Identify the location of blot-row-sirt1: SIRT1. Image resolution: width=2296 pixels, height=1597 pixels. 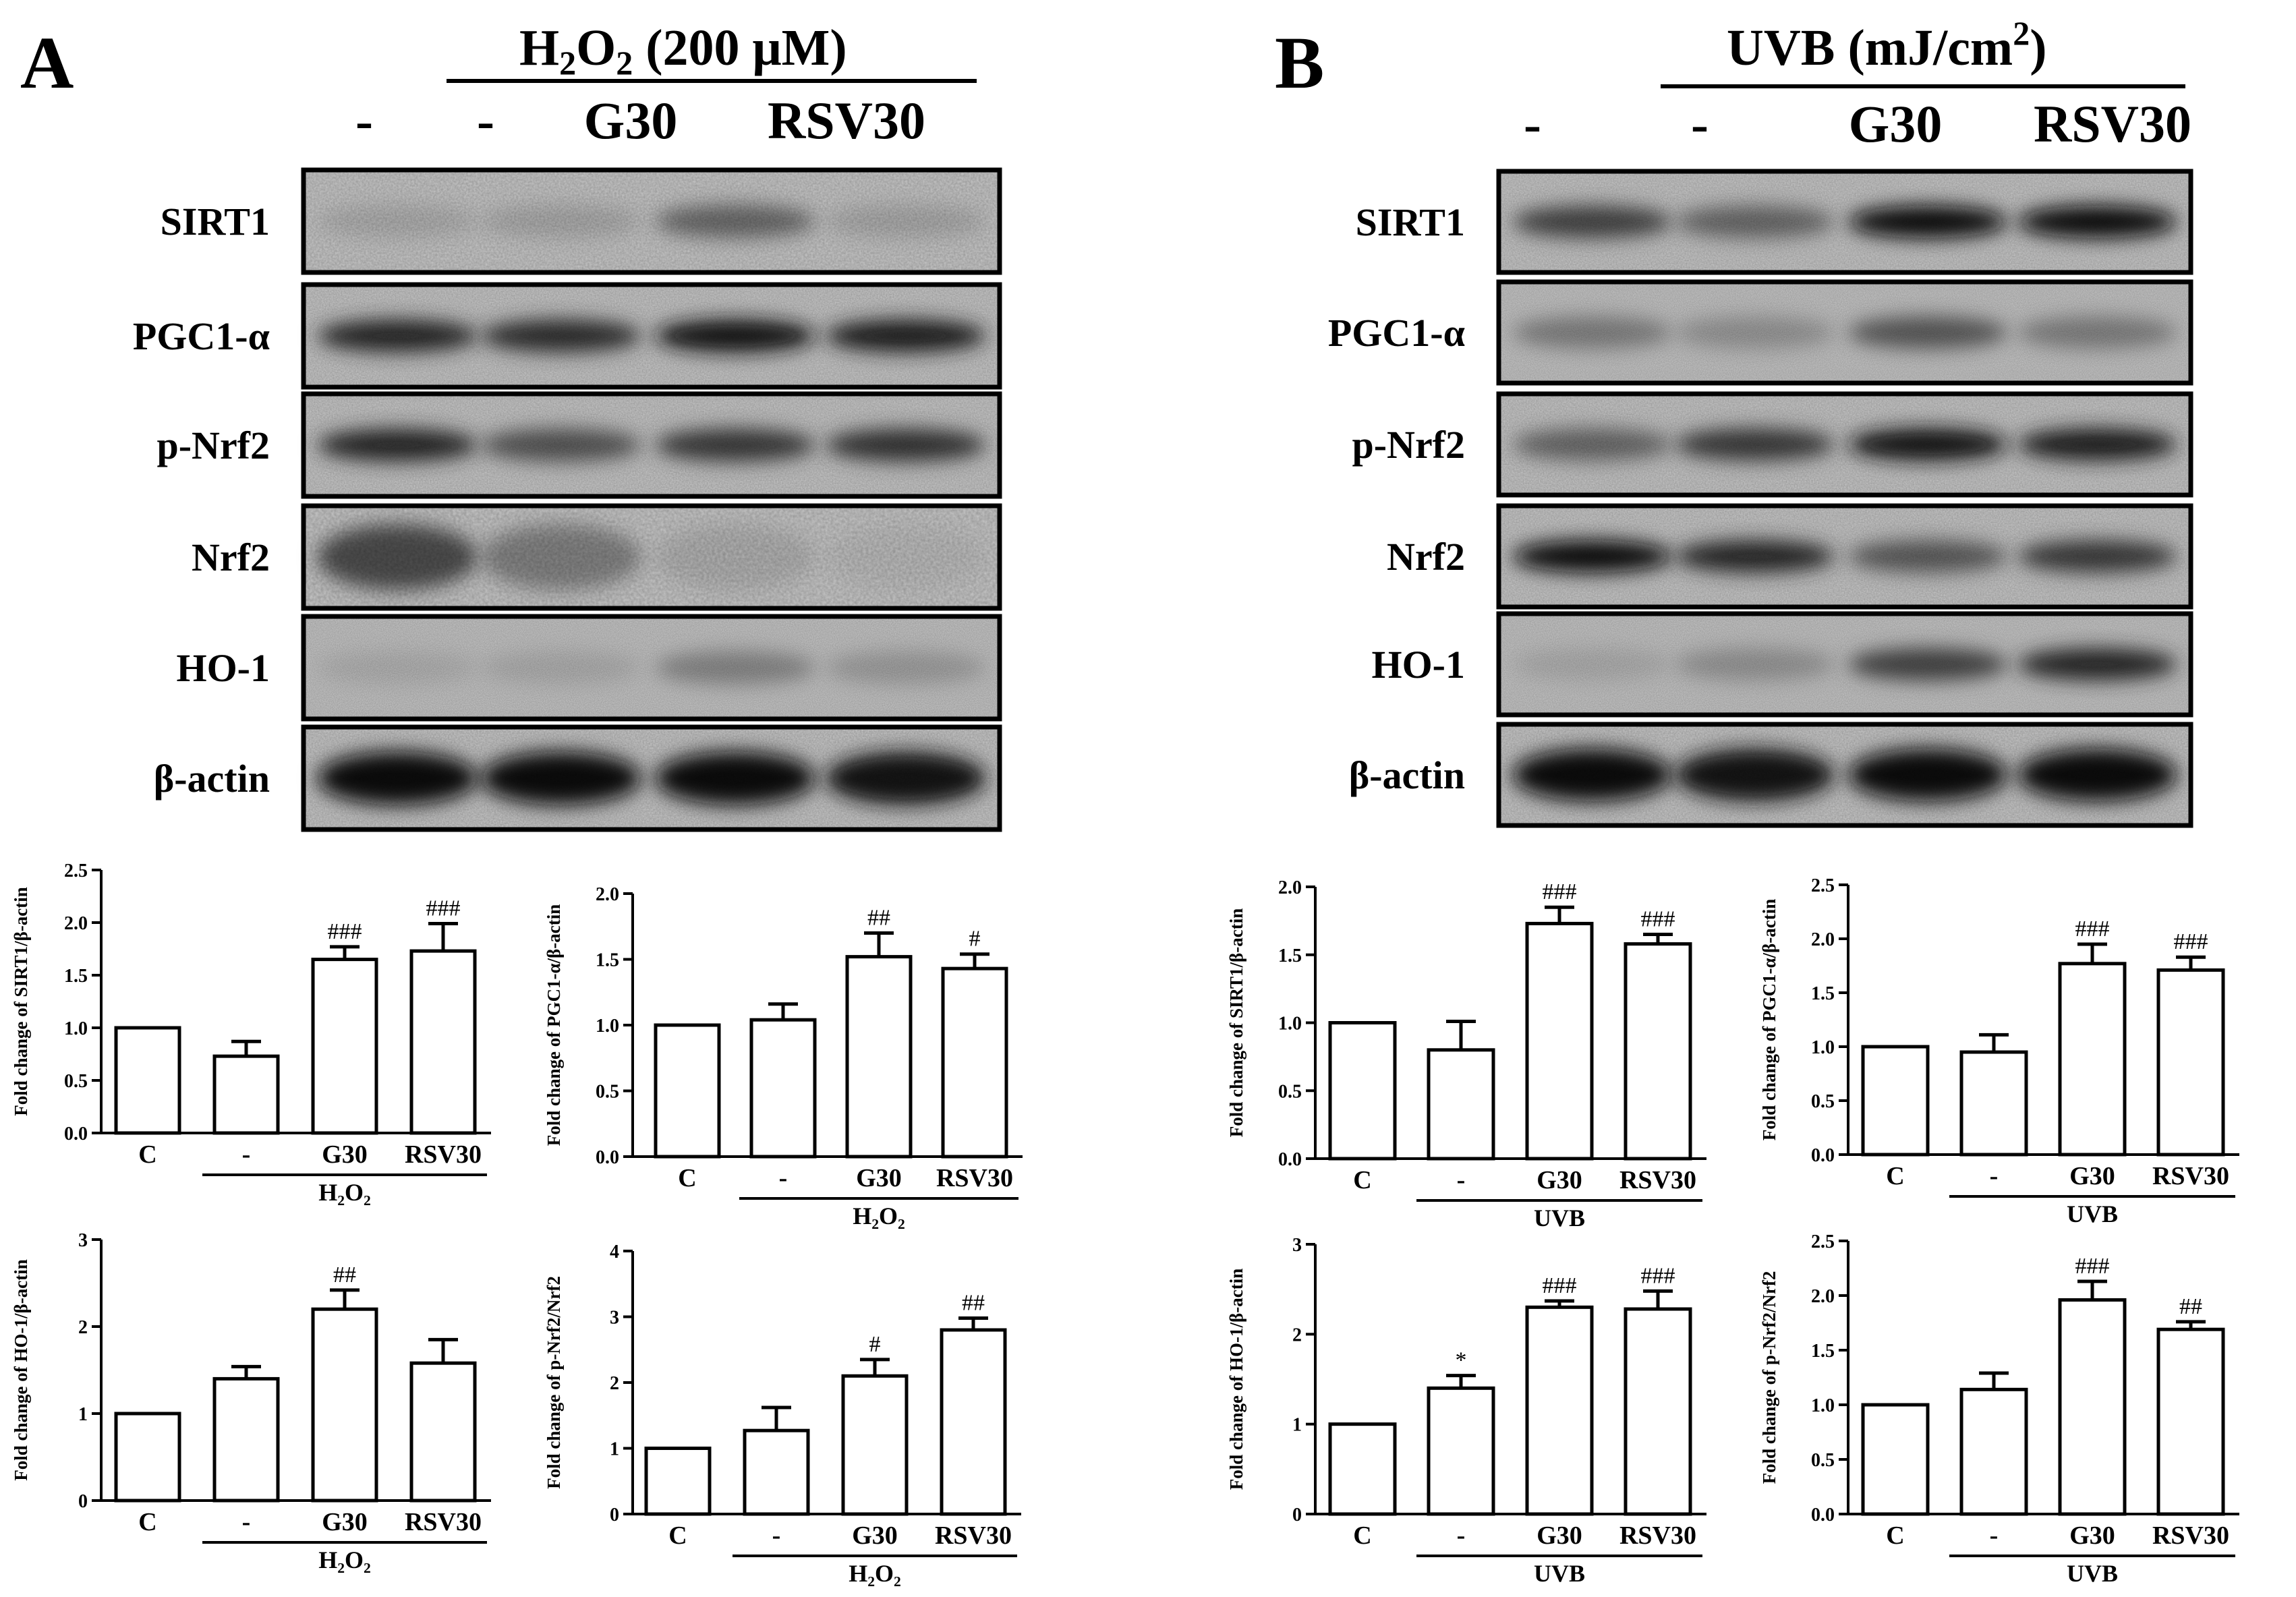
(581, 221).